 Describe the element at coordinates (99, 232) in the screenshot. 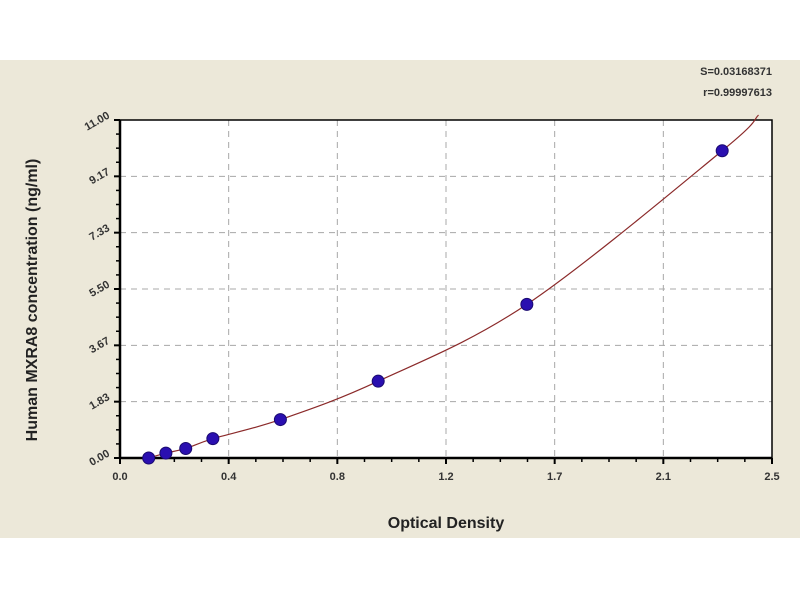

I see `y-tick-label: 7.33` at that location.